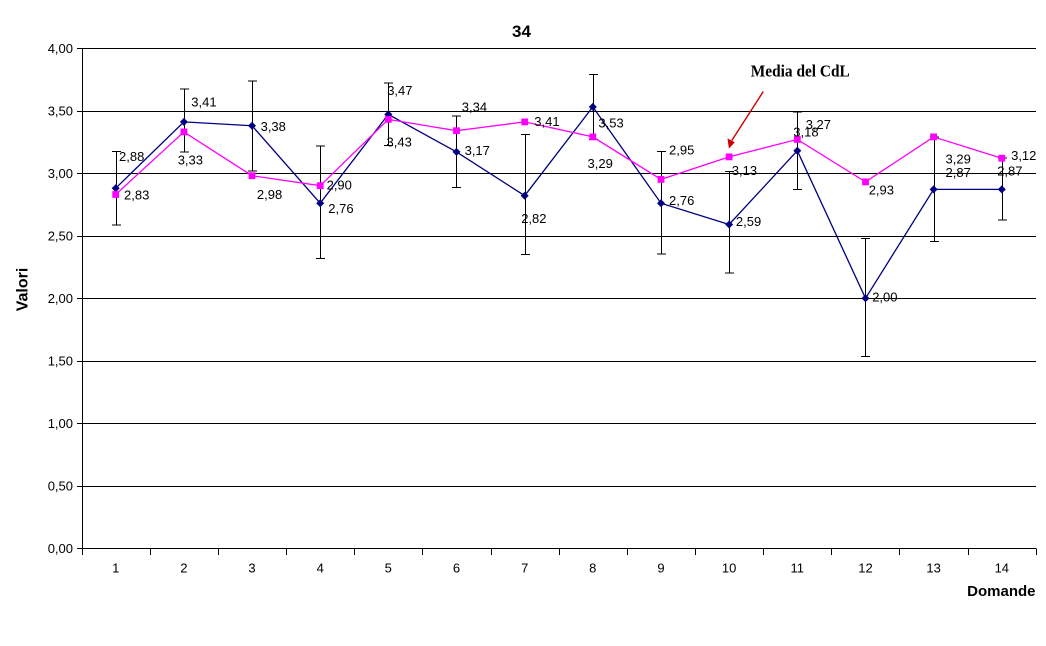  What do you see at coordinates (190, 160) in the screenshot?
I see `svg-text: 3,33` at bounding box center [190, 160].